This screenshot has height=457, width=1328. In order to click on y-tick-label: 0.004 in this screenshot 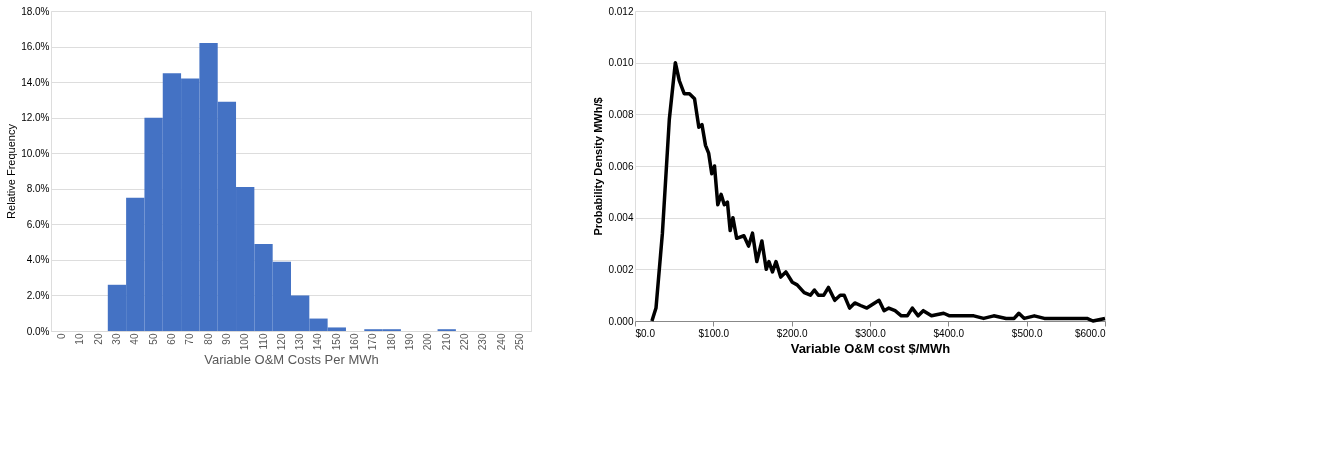, I will do `click(621, 218)`.